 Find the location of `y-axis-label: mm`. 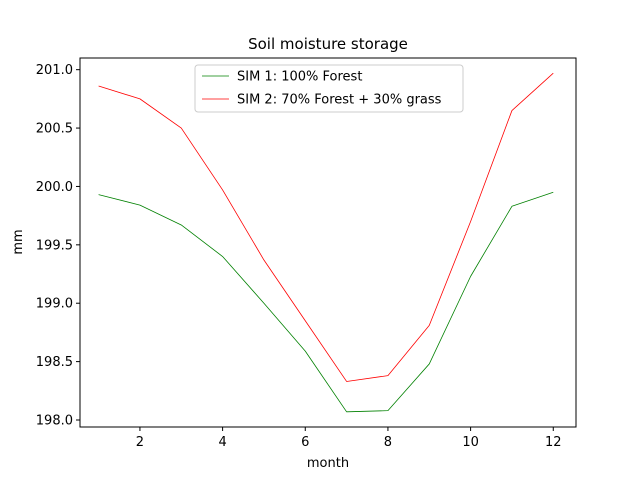

y-axis-label: mm is located at coordinates (18, 241).